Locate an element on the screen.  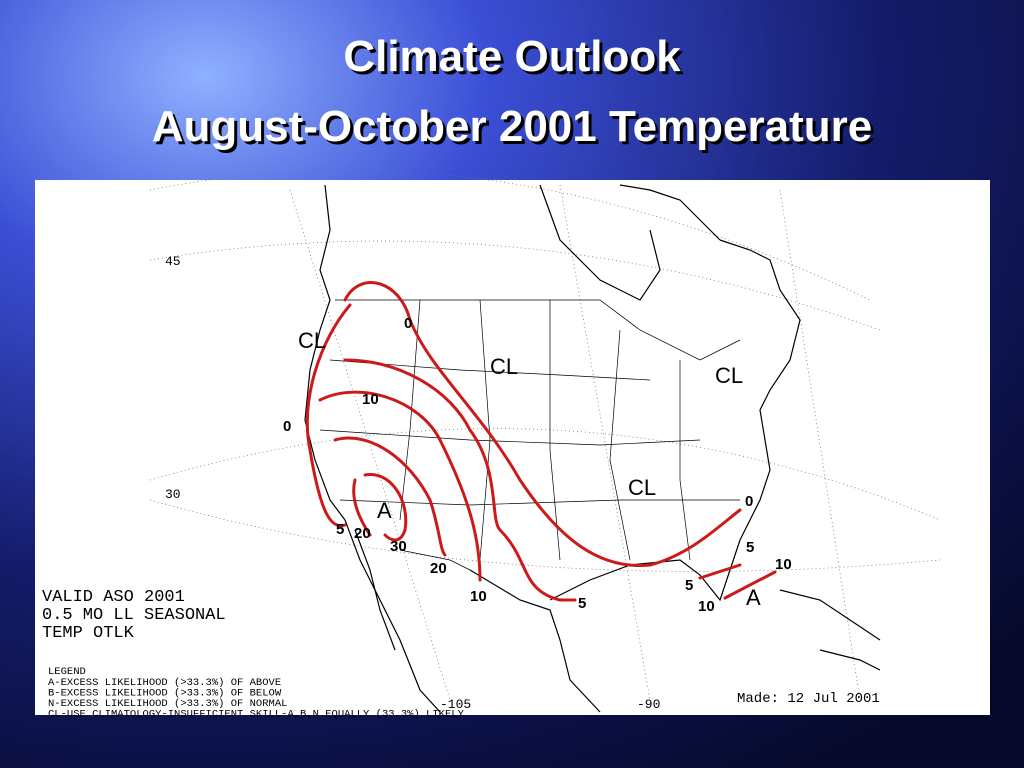
legend-heading: LEGEND is located at coordinates (67, 672).